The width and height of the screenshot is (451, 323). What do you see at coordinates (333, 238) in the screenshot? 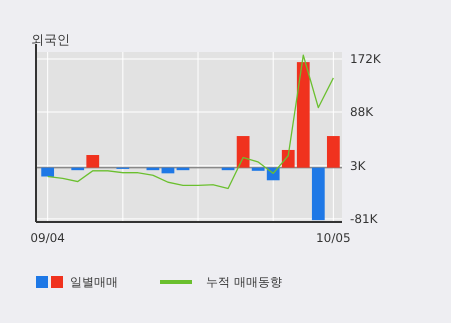
I see `x-tick-label: 10/05` at bounding box center [333, 238].